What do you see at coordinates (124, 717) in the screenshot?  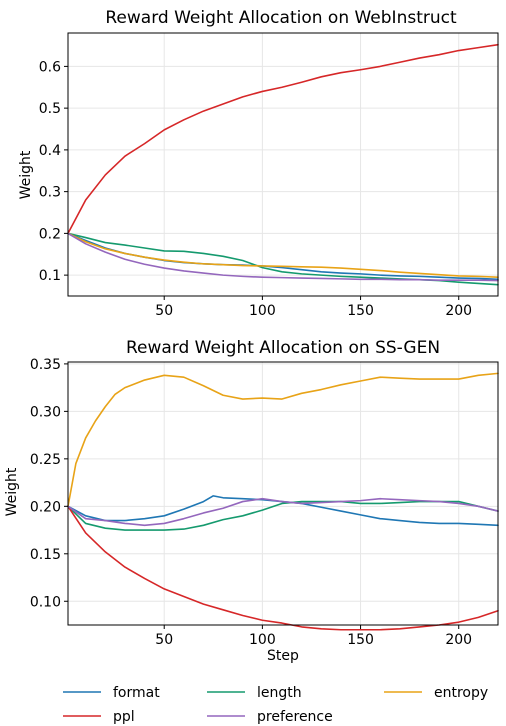 I see `legend-label-ppl: ppl` at bounding box center [124, 717].